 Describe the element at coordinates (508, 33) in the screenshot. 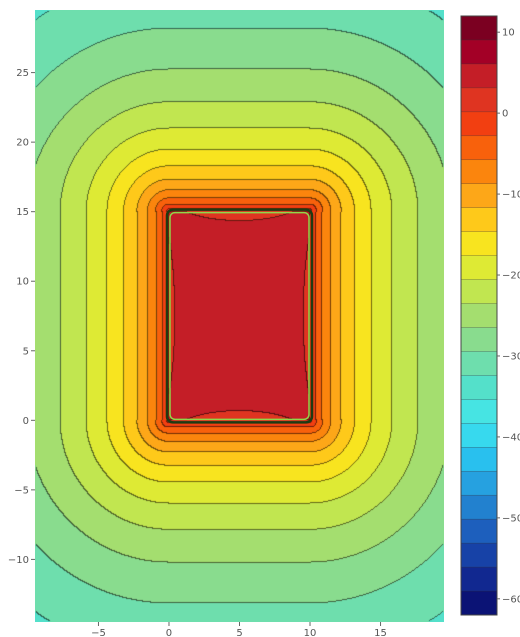

I see `colorbar-tick-label: 10` at that location.